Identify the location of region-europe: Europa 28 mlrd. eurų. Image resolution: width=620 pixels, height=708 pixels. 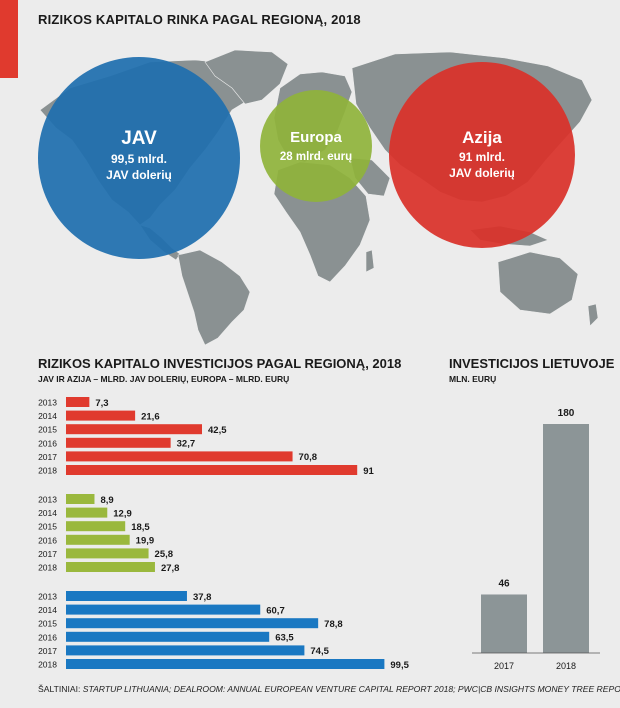
(316, 146).